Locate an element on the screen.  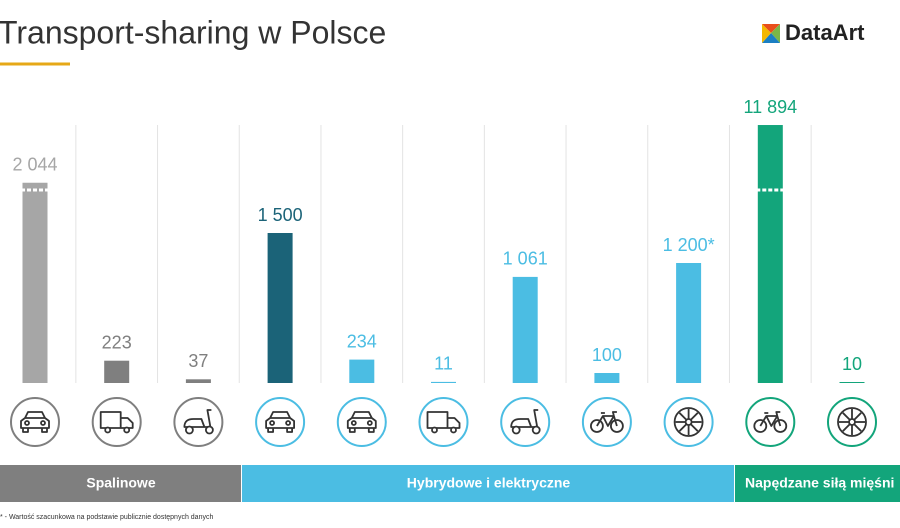
group-label: Spalinowe is located at coordinates (120, 483).